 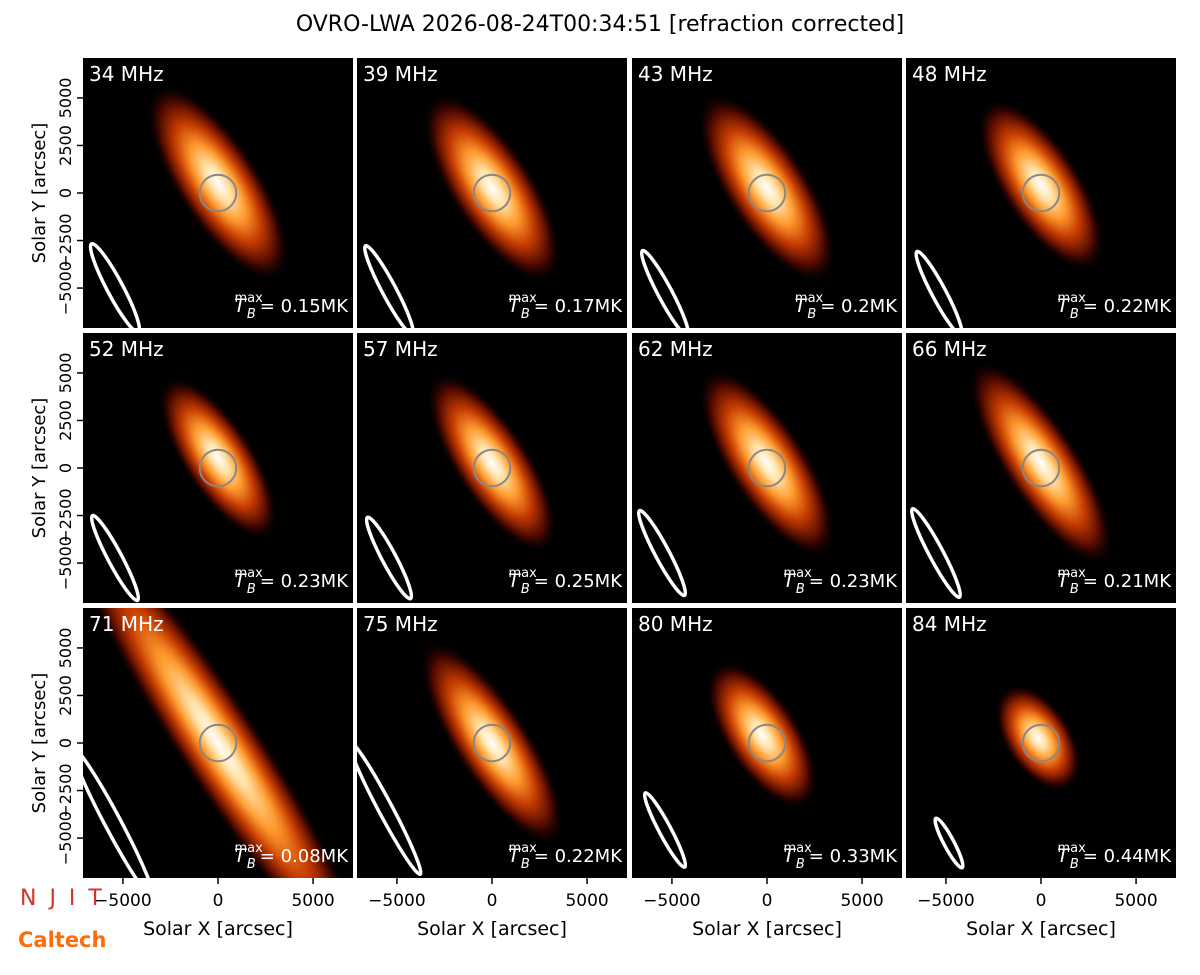 I want to click on logo-caltech: Caltech, so click(x=62, y=940).